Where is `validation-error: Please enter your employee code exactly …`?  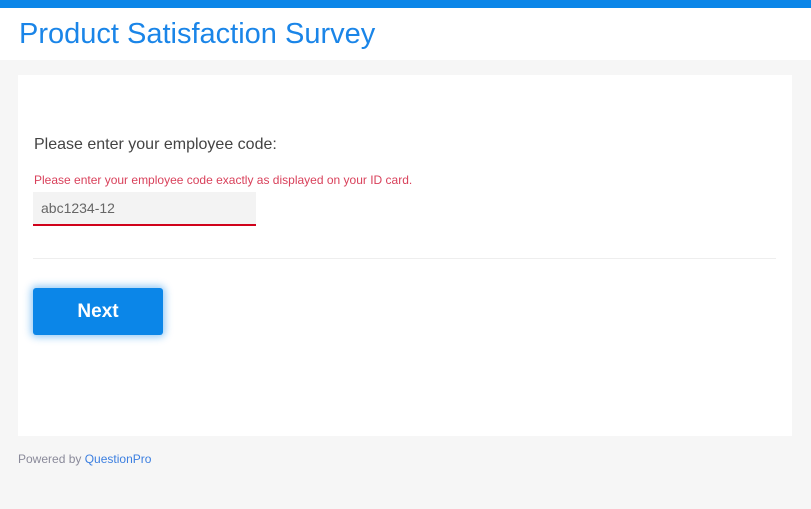
validation-error: Please enter your employee code exactly … is located at coordinates (223, 180).